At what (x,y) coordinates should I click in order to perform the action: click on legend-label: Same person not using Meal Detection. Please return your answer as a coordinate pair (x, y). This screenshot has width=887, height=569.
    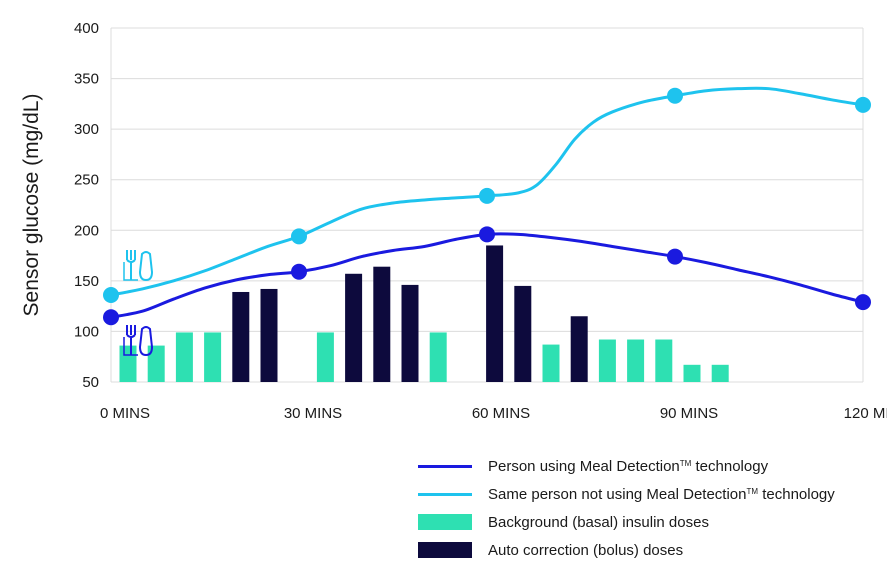
    Looking at the image, I should click on (617, 494).